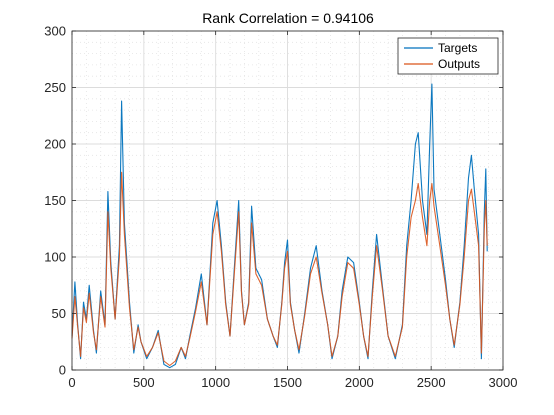 The width and height of the screenshot is (554, 415). Describe the element at coordinates (288, 18) in the screenshot. I see `chart-title: Rank Correlation = 0.94106` at that location.